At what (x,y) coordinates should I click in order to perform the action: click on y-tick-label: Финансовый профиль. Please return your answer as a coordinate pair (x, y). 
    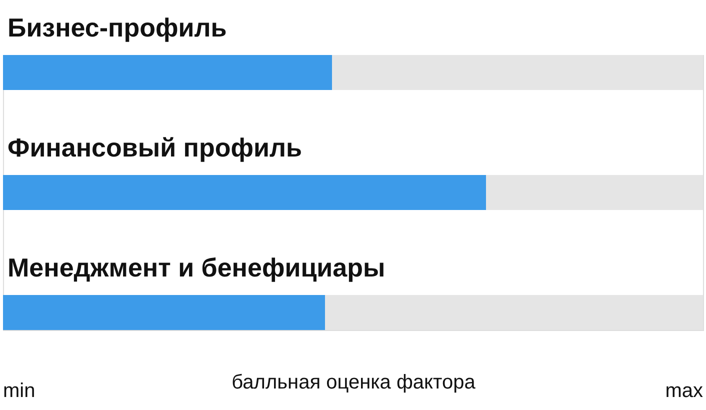
    Looking at the image, I should click on (155, 147).